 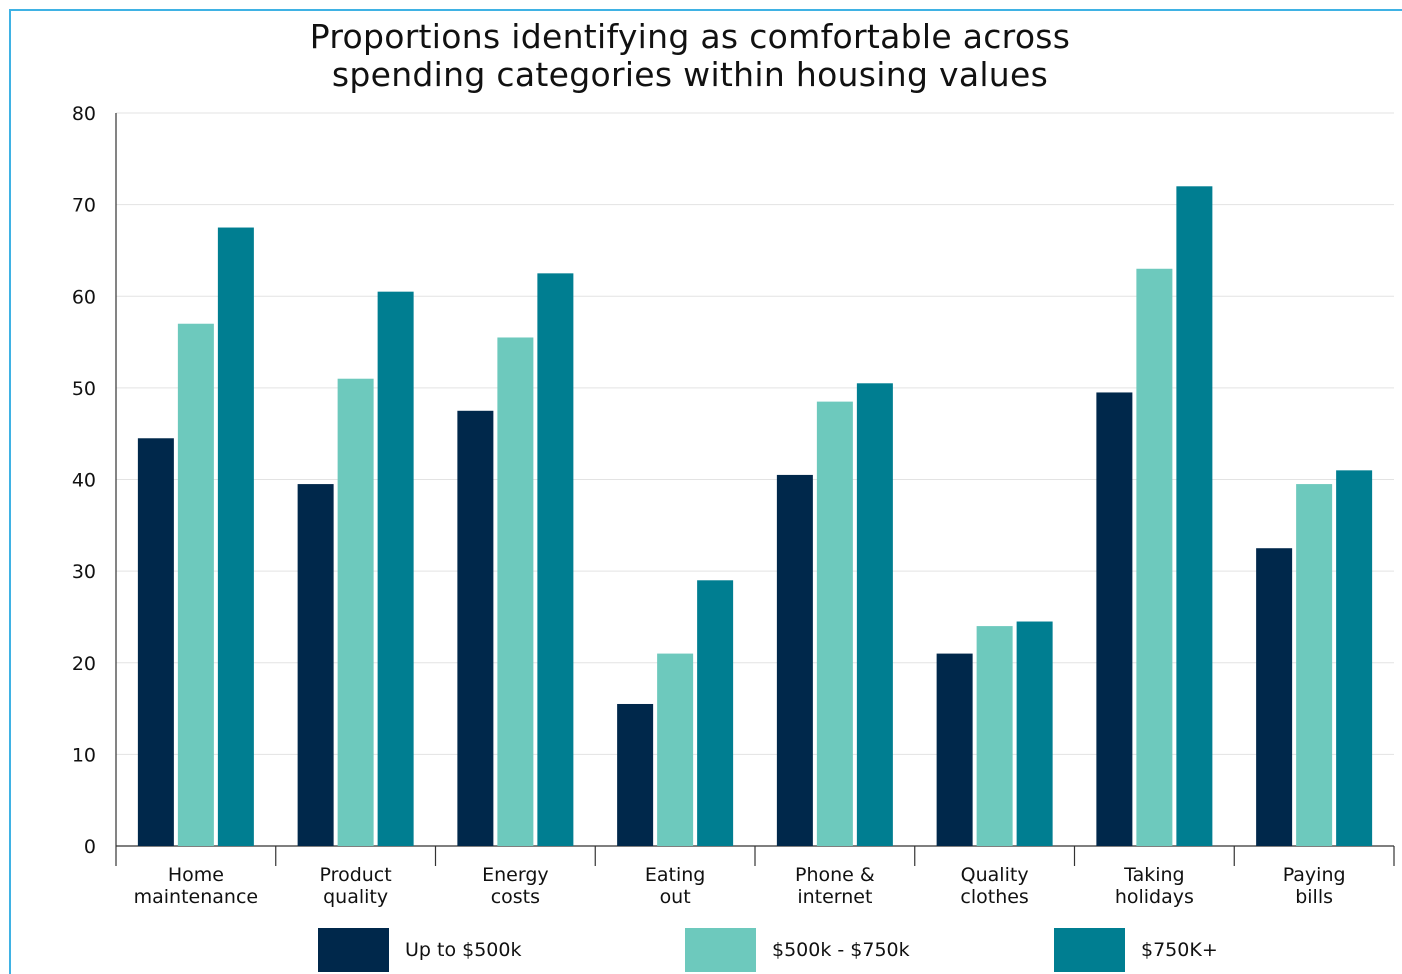 I want to click on legend-label-500k-750k: $500k - $750k, so click(x=841, y=950).